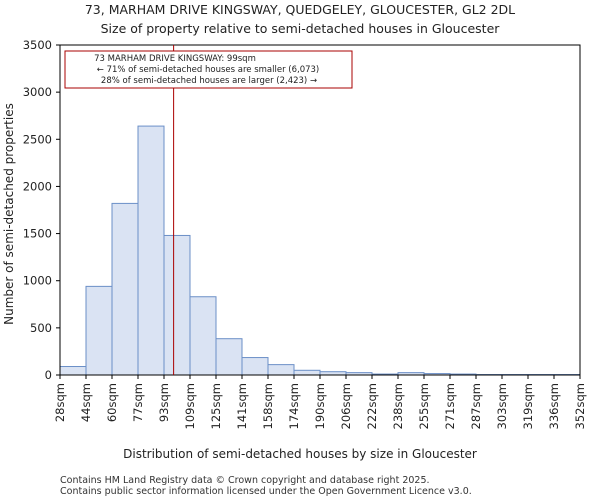 The image size is (600, 500). What do you see at coordinates (580, 406) in the screenshot?
I see `x-tick-label: 352sqm` at bounding box center [580, 406].